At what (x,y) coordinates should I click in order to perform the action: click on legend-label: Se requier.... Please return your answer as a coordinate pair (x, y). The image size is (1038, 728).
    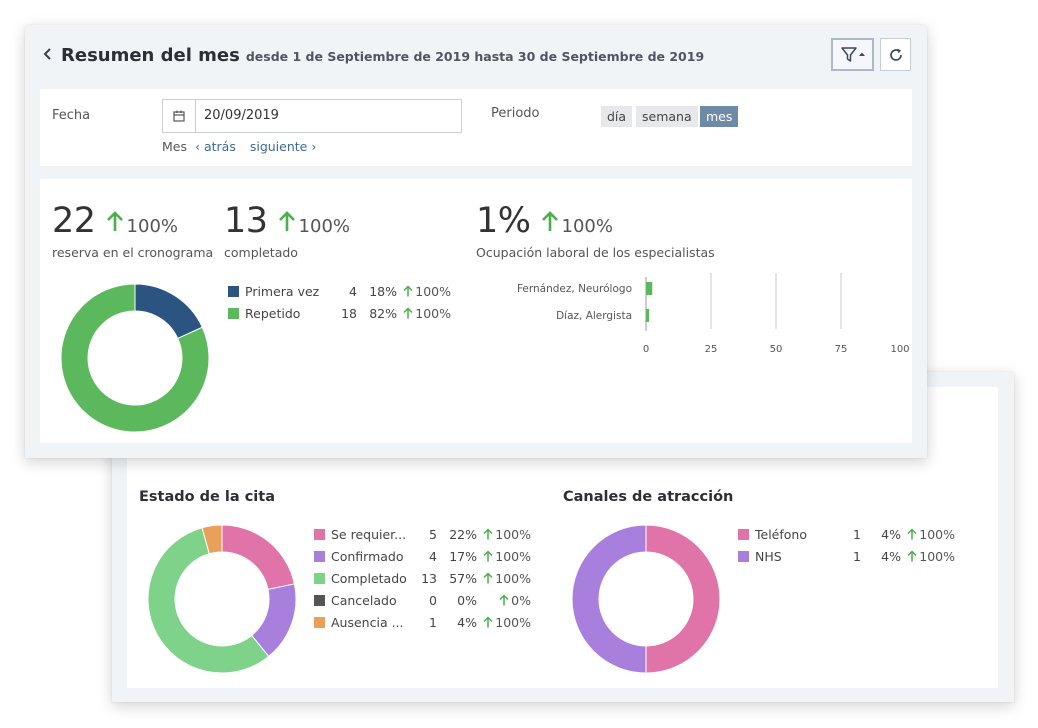
    Looking at the image, I should click on (369, 534).